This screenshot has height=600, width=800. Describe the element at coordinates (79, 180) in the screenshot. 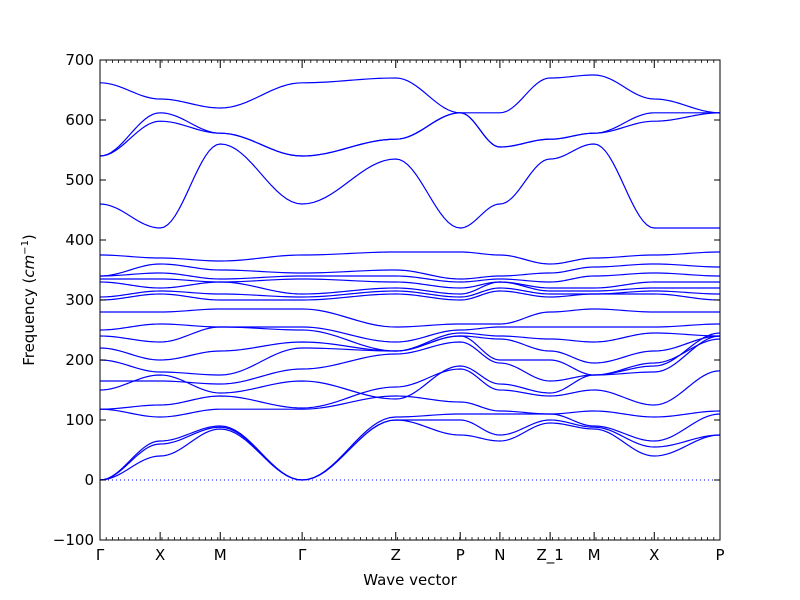

I see `y-tick-label: 500` at that location.